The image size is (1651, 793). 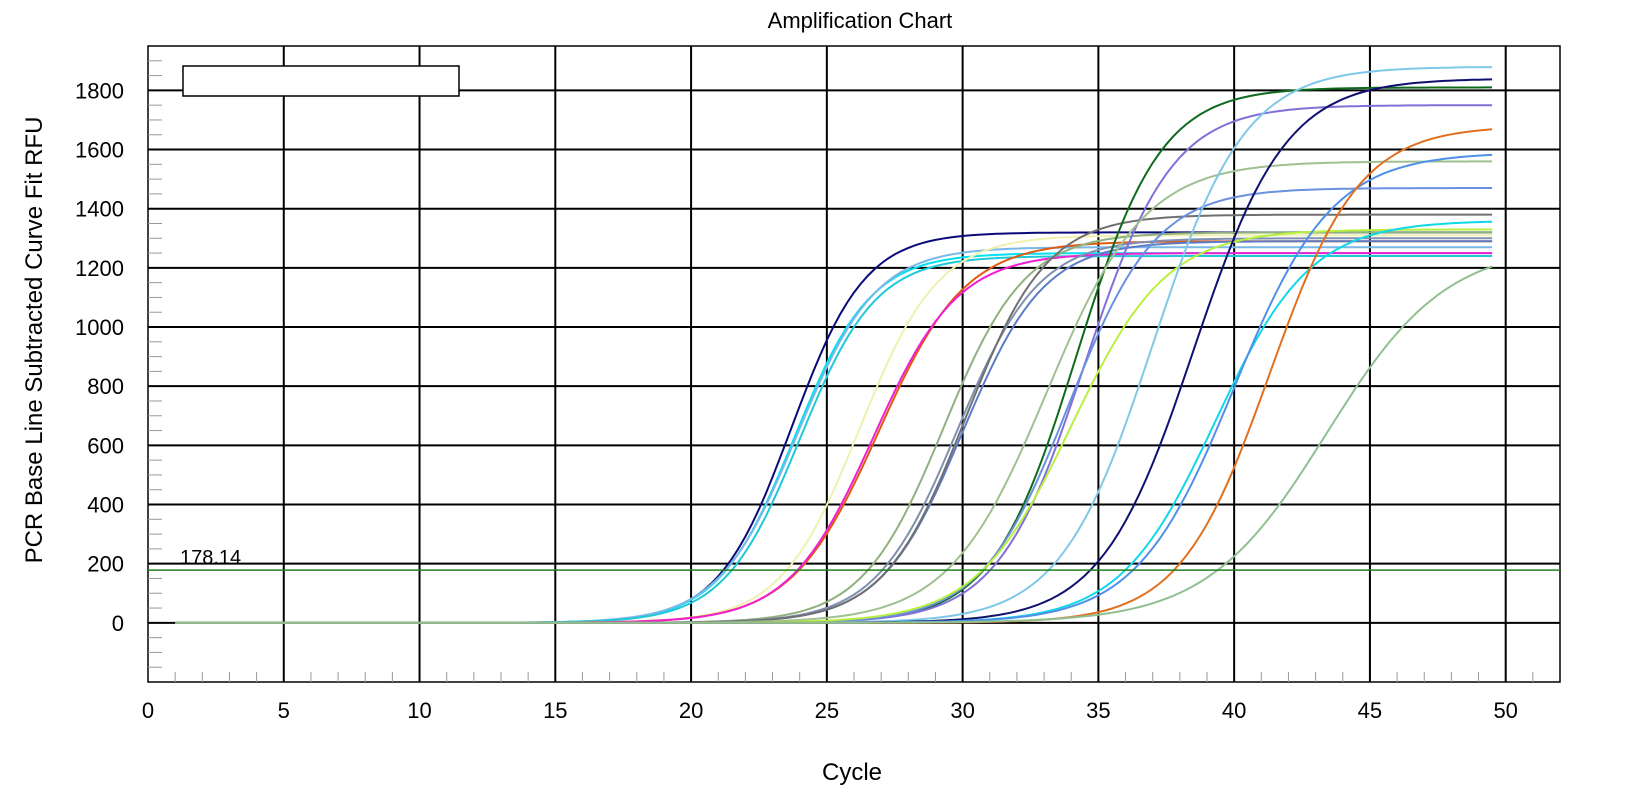 What do you see at coordinates (962, 710) in the screenshot?
I see `x-tick-label: 30` at bounding box center [962, 710].